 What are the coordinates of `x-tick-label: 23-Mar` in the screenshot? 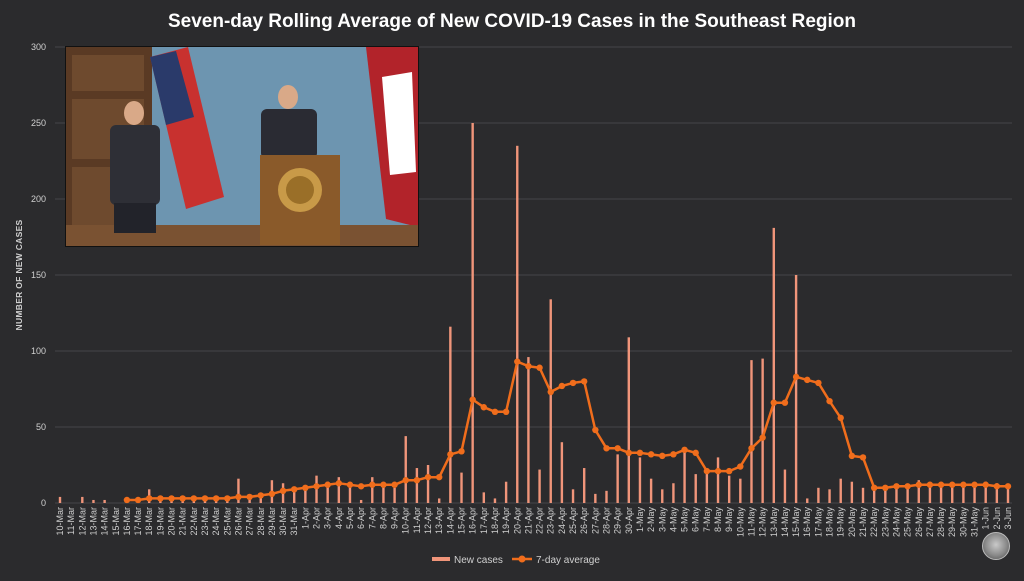 It's located at (205, 521).